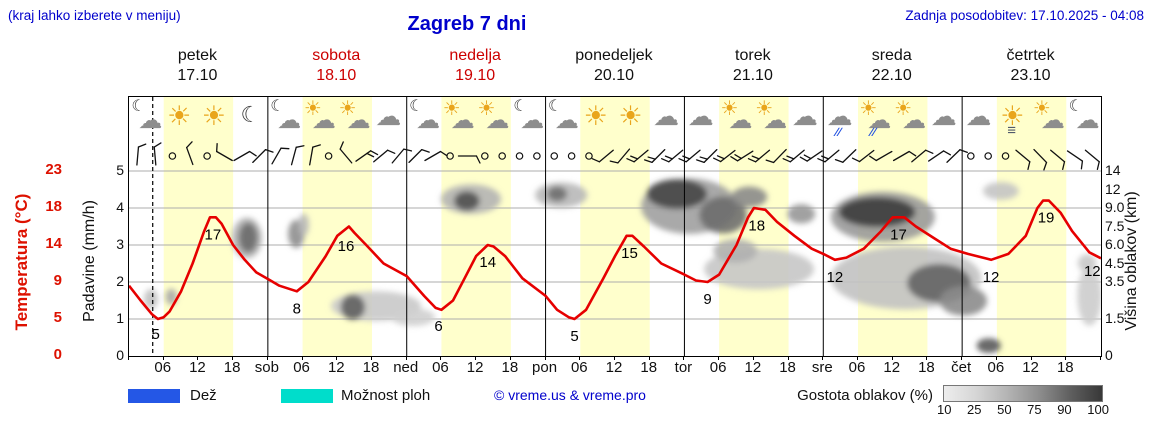 Image resolution: width=1152 pixels, height=443 pixels. I want to click on page-title: Zagreb 7 dni, so click(467, 24).